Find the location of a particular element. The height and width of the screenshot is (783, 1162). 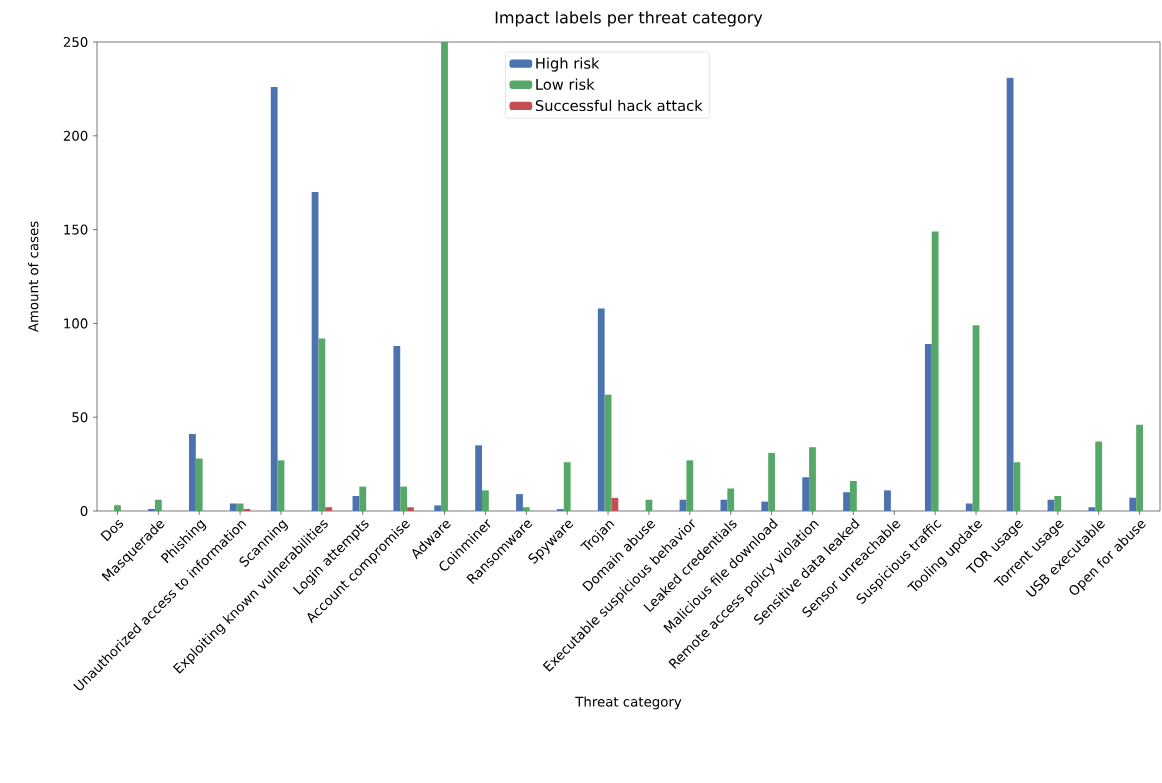

chart-title: Impact labels per threat category is located at coordinates (629, 19).